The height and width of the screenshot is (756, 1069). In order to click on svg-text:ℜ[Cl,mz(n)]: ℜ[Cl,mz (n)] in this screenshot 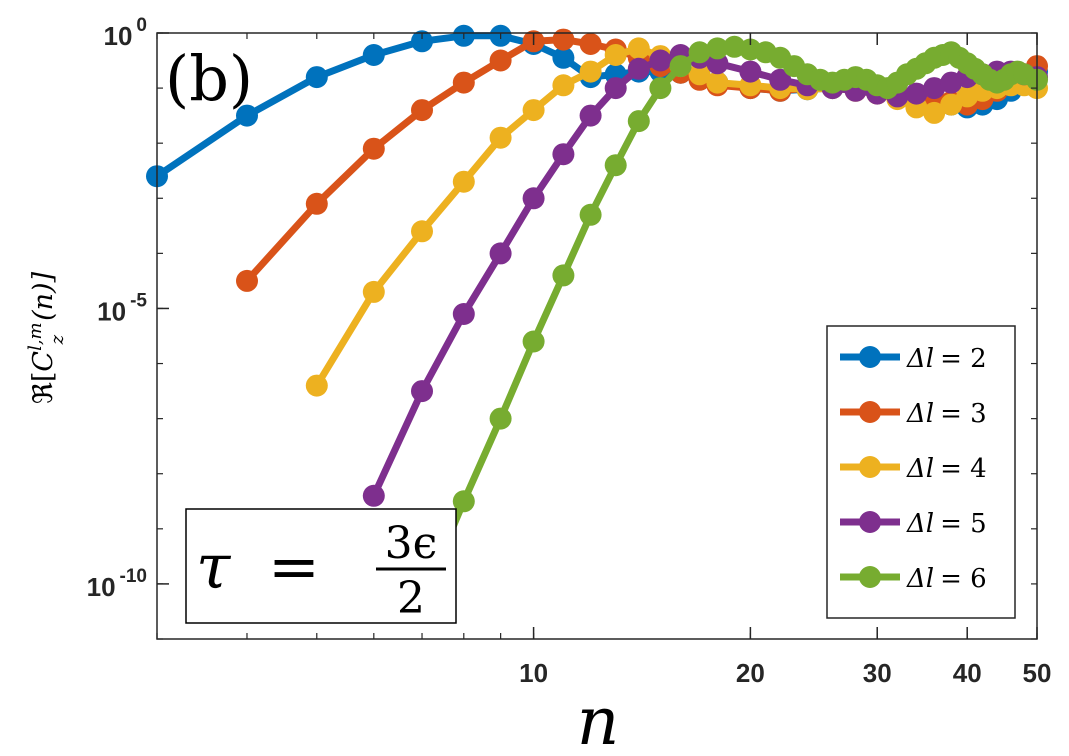, I will do `click(46, 337)`.